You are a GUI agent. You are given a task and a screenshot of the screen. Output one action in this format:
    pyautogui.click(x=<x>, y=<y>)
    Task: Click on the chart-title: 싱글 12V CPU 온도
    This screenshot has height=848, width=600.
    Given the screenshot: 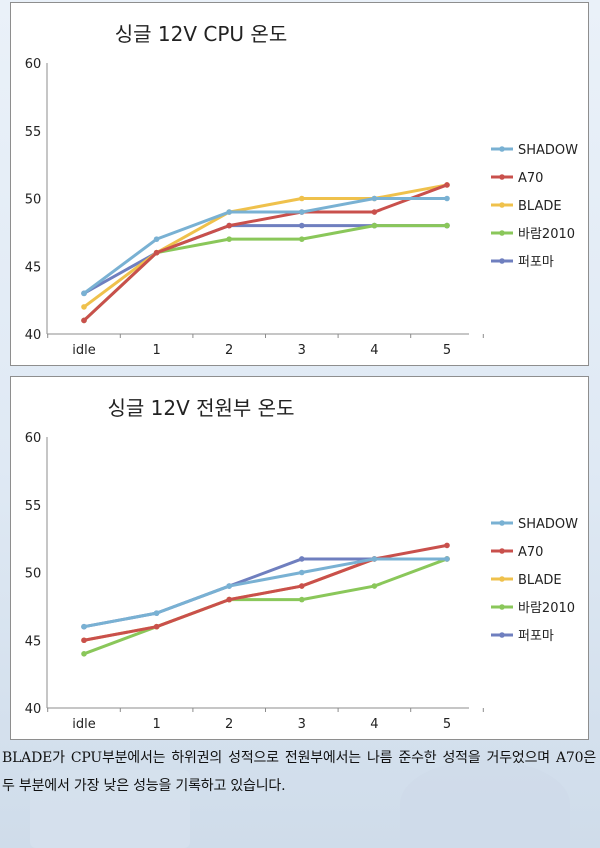 What is the action you would take?
    pyautogui.click(x=201, y=34)
    